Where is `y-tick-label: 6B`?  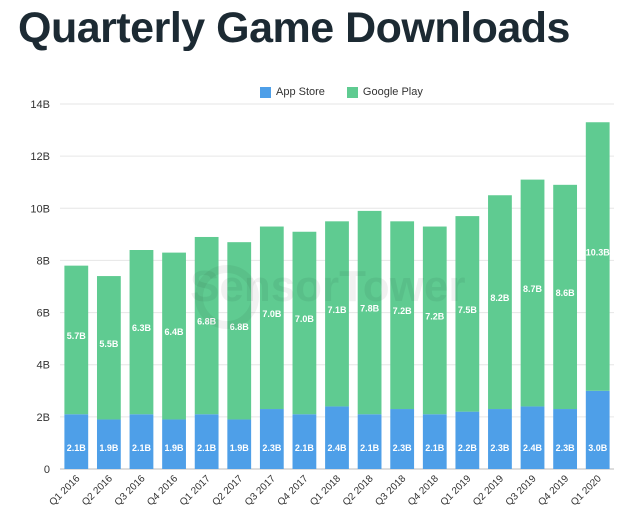 y-tick-label: 6B is located at coordinates (43, 314).